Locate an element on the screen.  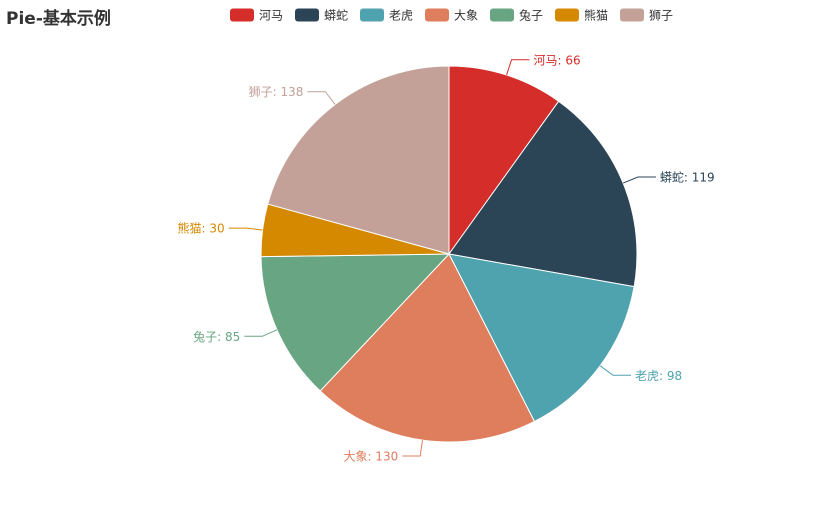
slice-label: 熊猫: 30 is located at coordinates (201, 228).